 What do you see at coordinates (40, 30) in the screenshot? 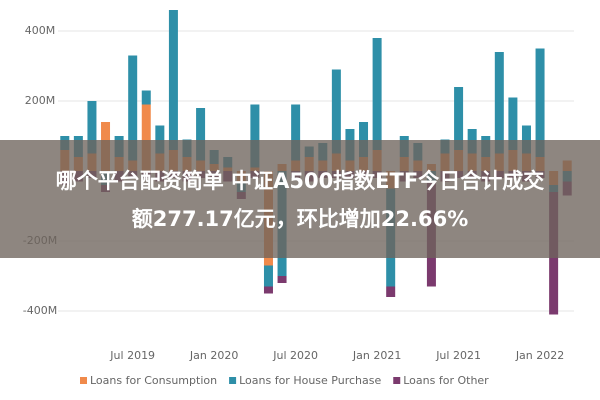
I see `y-tick-label: 400M` at bounding box center [40, 30].